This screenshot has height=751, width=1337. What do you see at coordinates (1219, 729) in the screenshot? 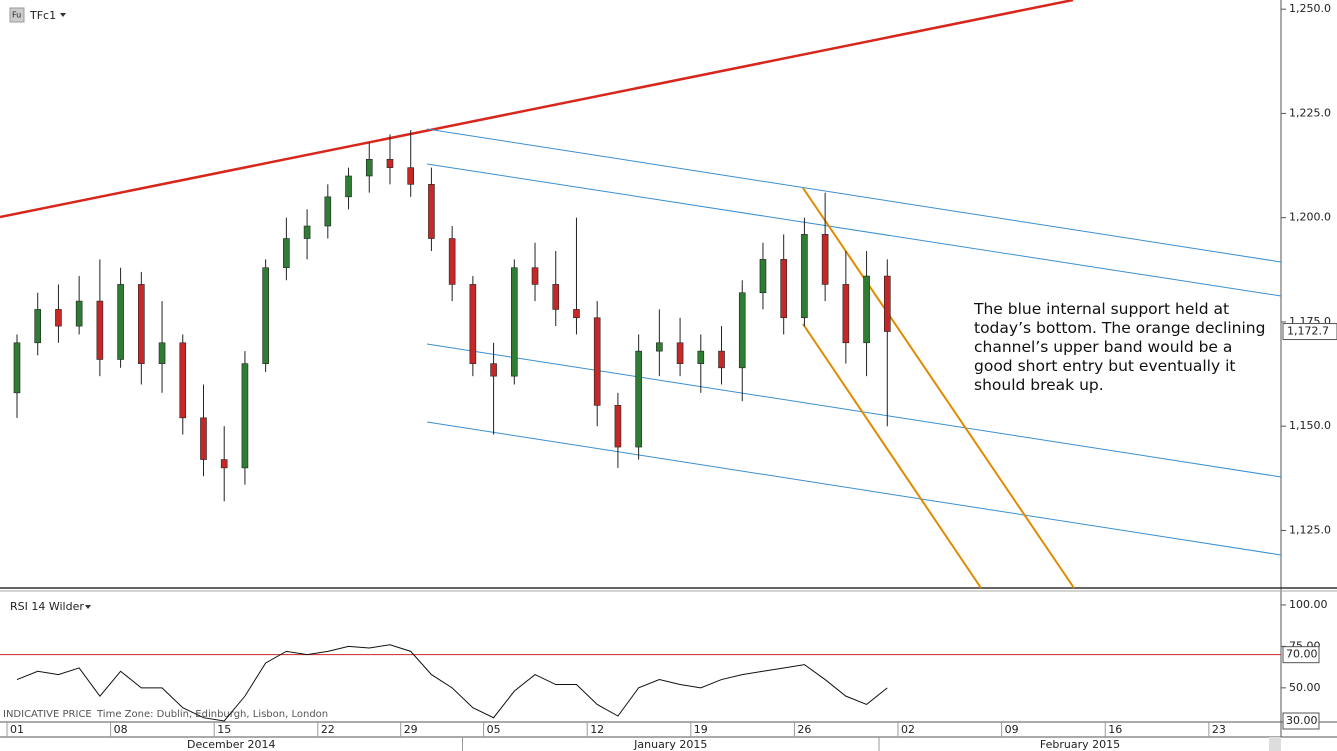
I see `x-tick-label: 23` at bounding box center [1219, 729].